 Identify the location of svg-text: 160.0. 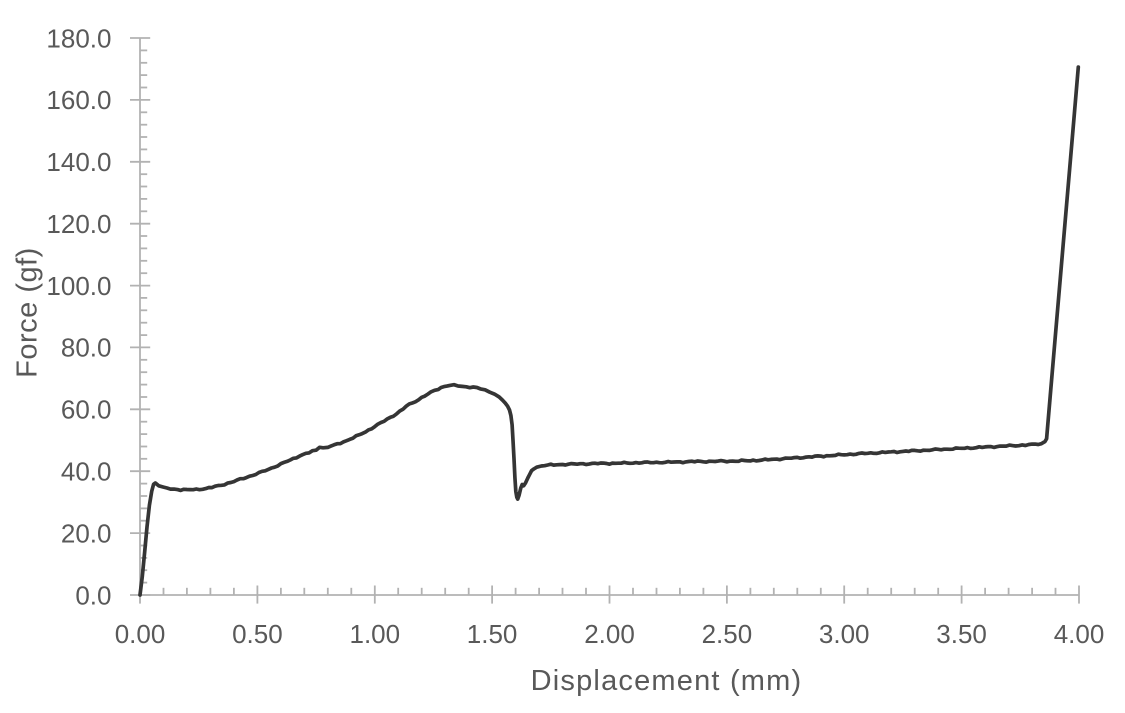
(78, 100).